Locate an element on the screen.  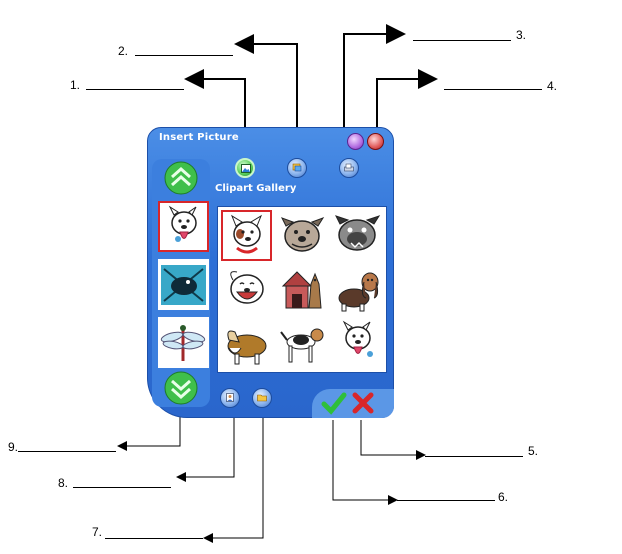
gallery-item-laughing-dog is located at coordinates (246, 289).